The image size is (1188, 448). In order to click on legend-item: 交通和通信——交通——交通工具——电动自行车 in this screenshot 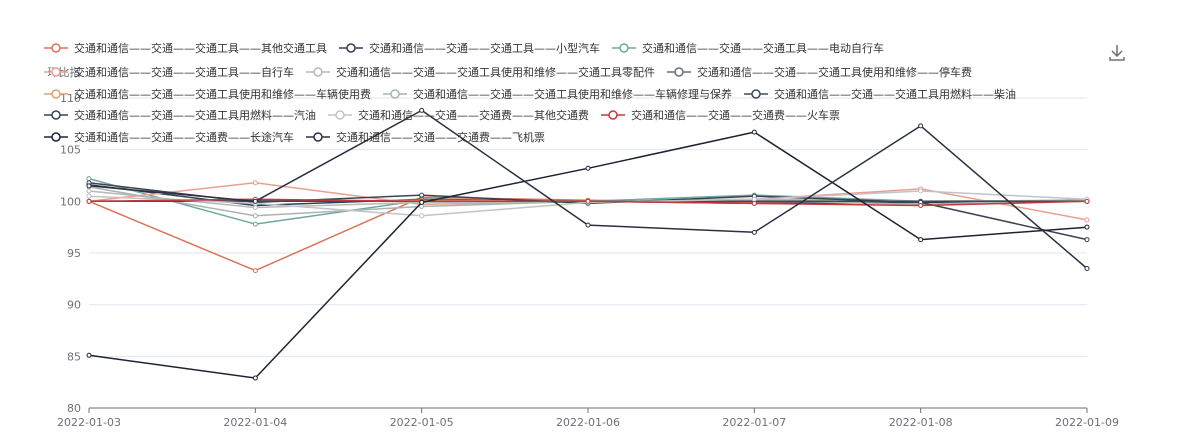, I will do `click(763, 48)`.